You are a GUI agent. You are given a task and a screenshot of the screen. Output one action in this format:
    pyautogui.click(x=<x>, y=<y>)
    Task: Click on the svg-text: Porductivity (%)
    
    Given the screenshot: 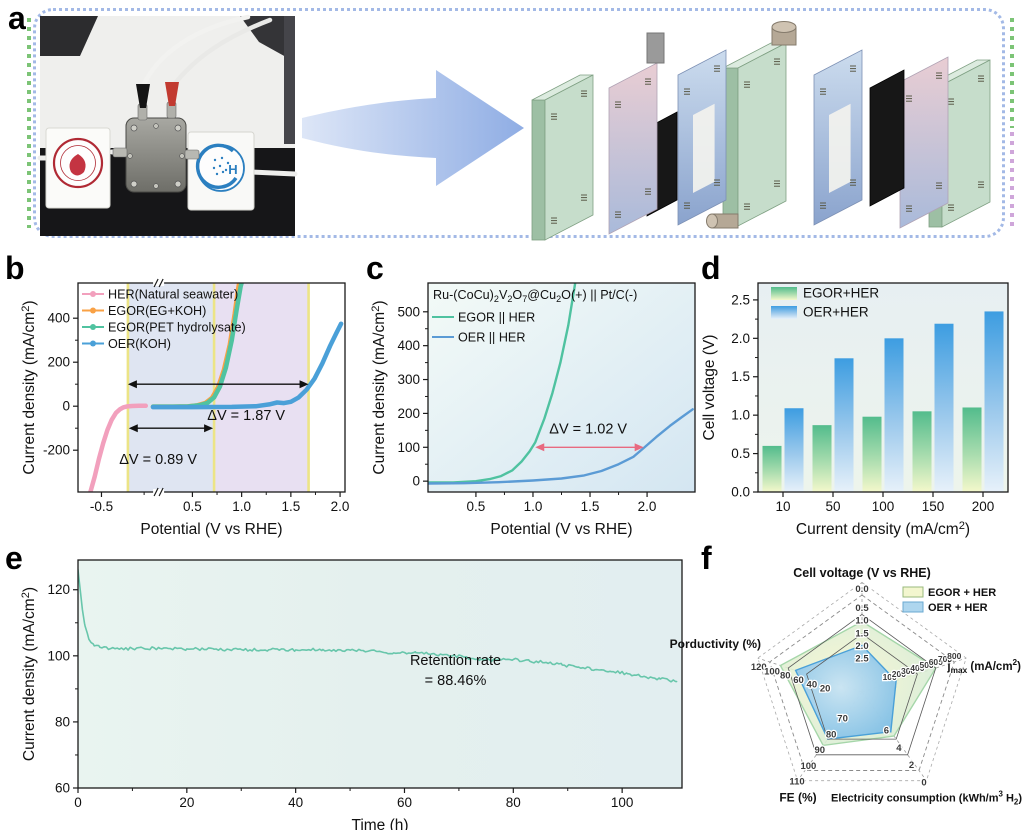 What is the action you would take?
    pyautogui.click(x=715, y=644)
    